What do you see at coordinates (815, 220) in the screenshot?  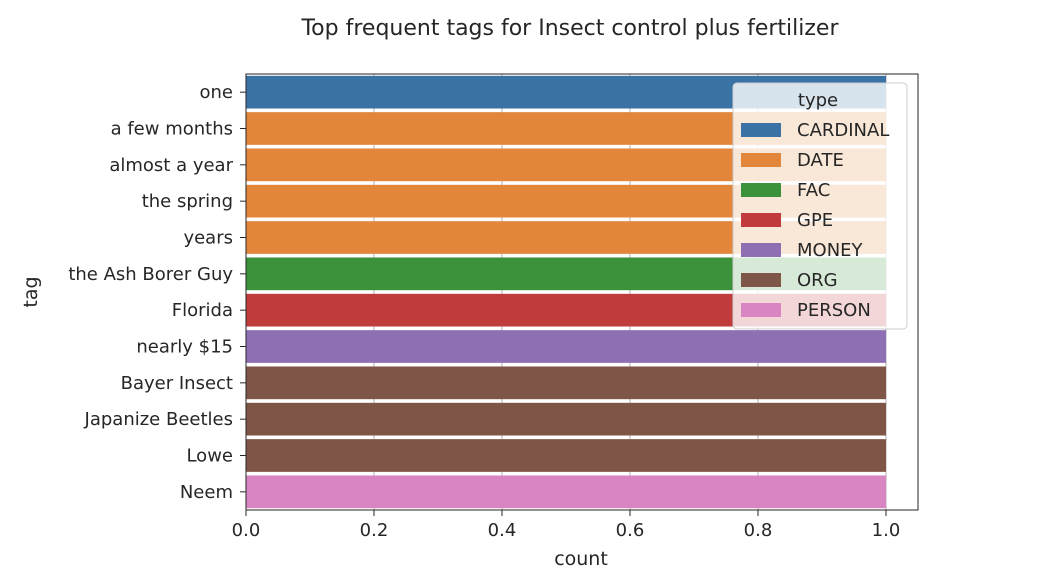 I see `legend-label-gpe: GPE` at bounding box center [815, 220].